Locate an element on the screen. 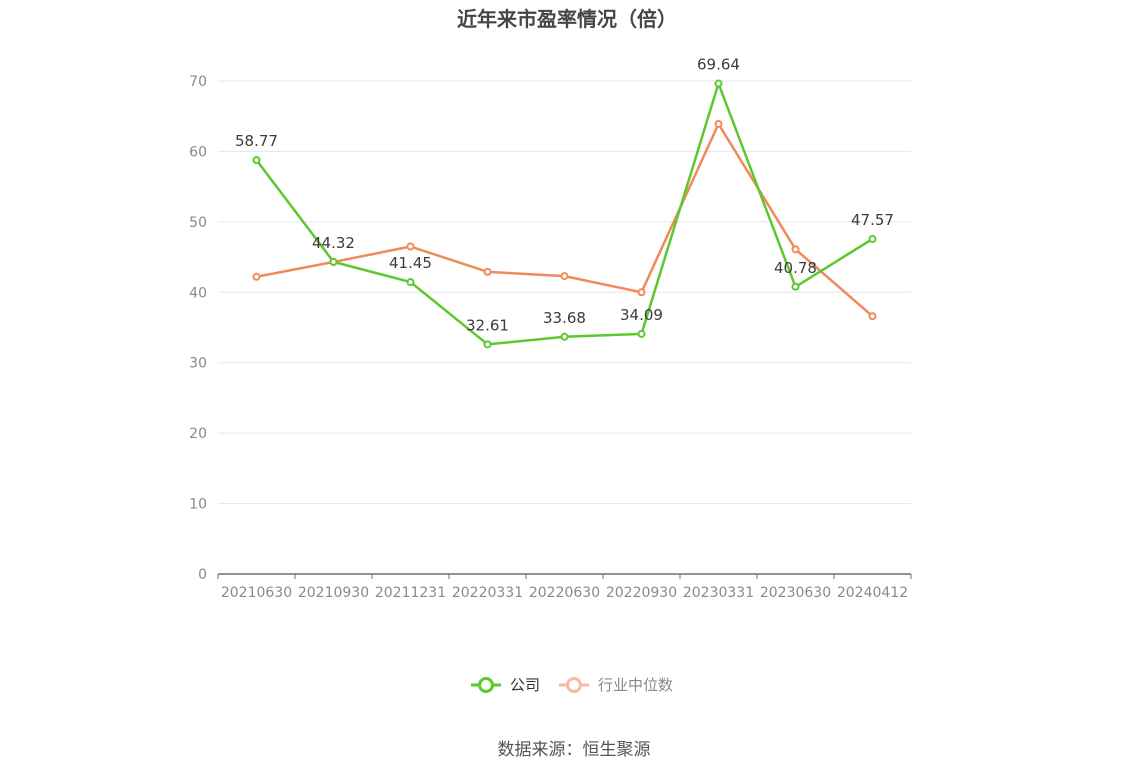  legend-item-company: 公司 is located at coordinates (505, 685).